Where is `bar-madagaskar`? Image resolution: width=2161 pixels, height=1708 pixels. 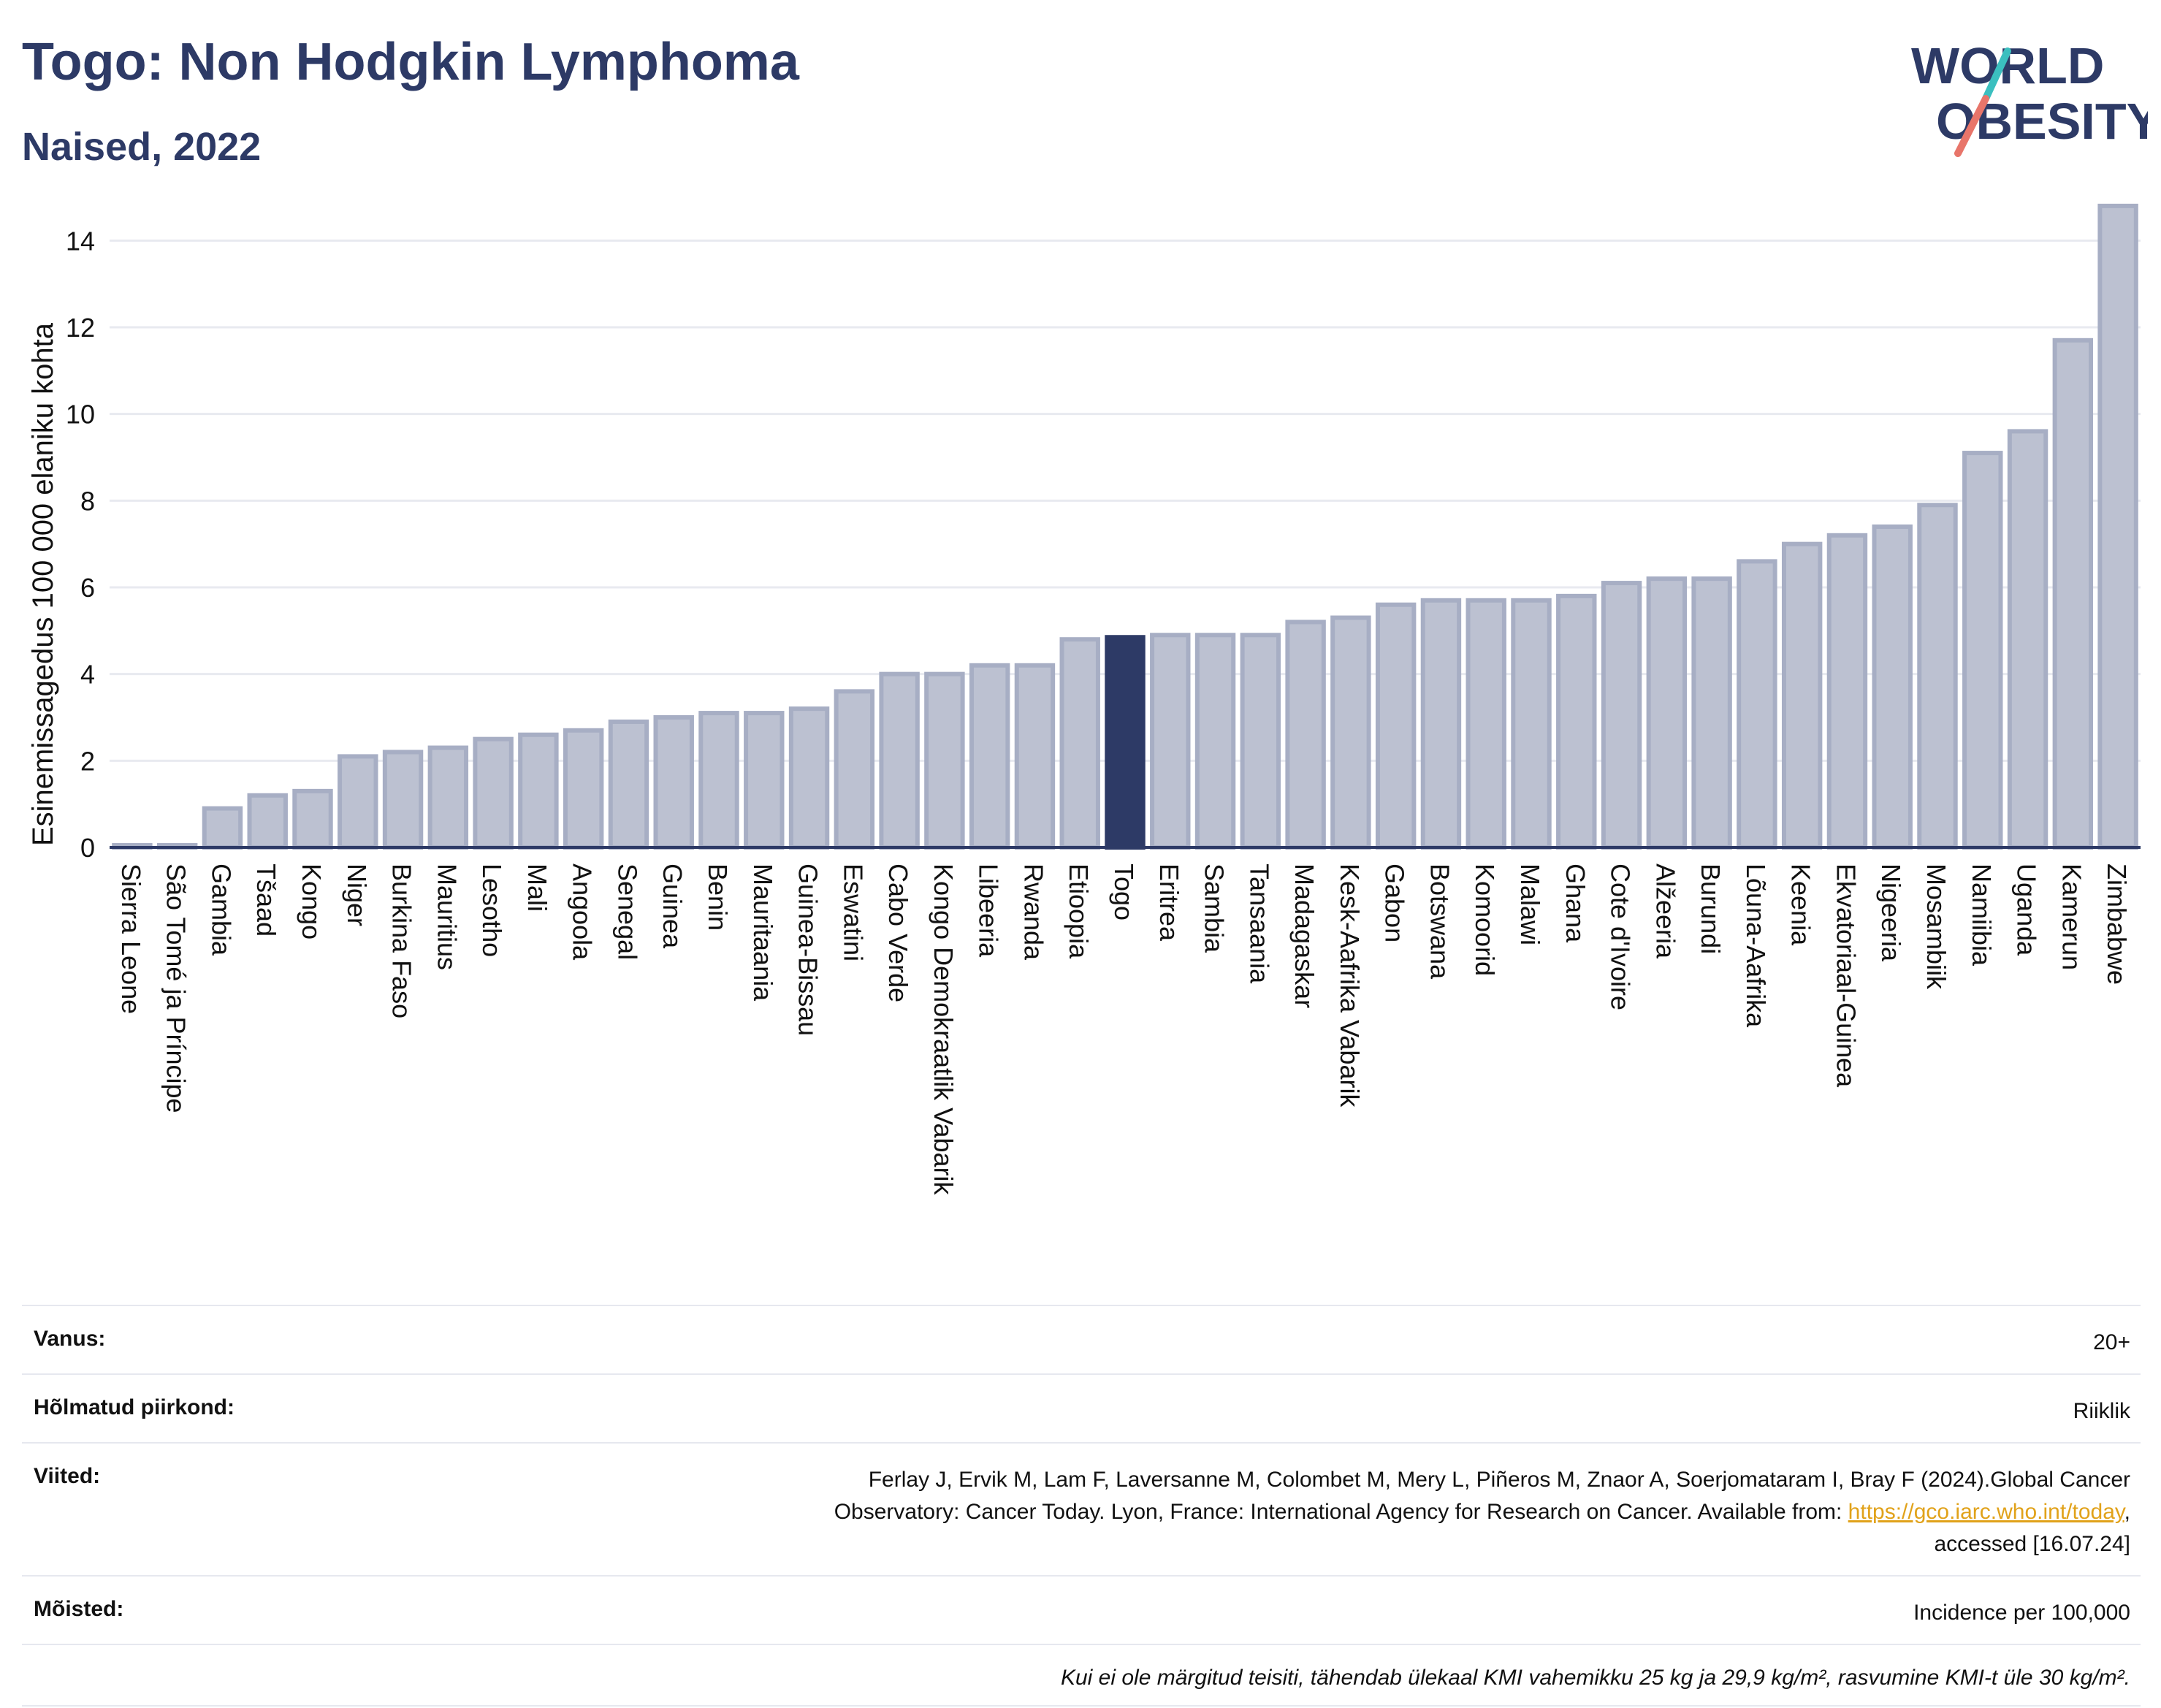
bar-madagaskar is located at coordinates (1305, 734).